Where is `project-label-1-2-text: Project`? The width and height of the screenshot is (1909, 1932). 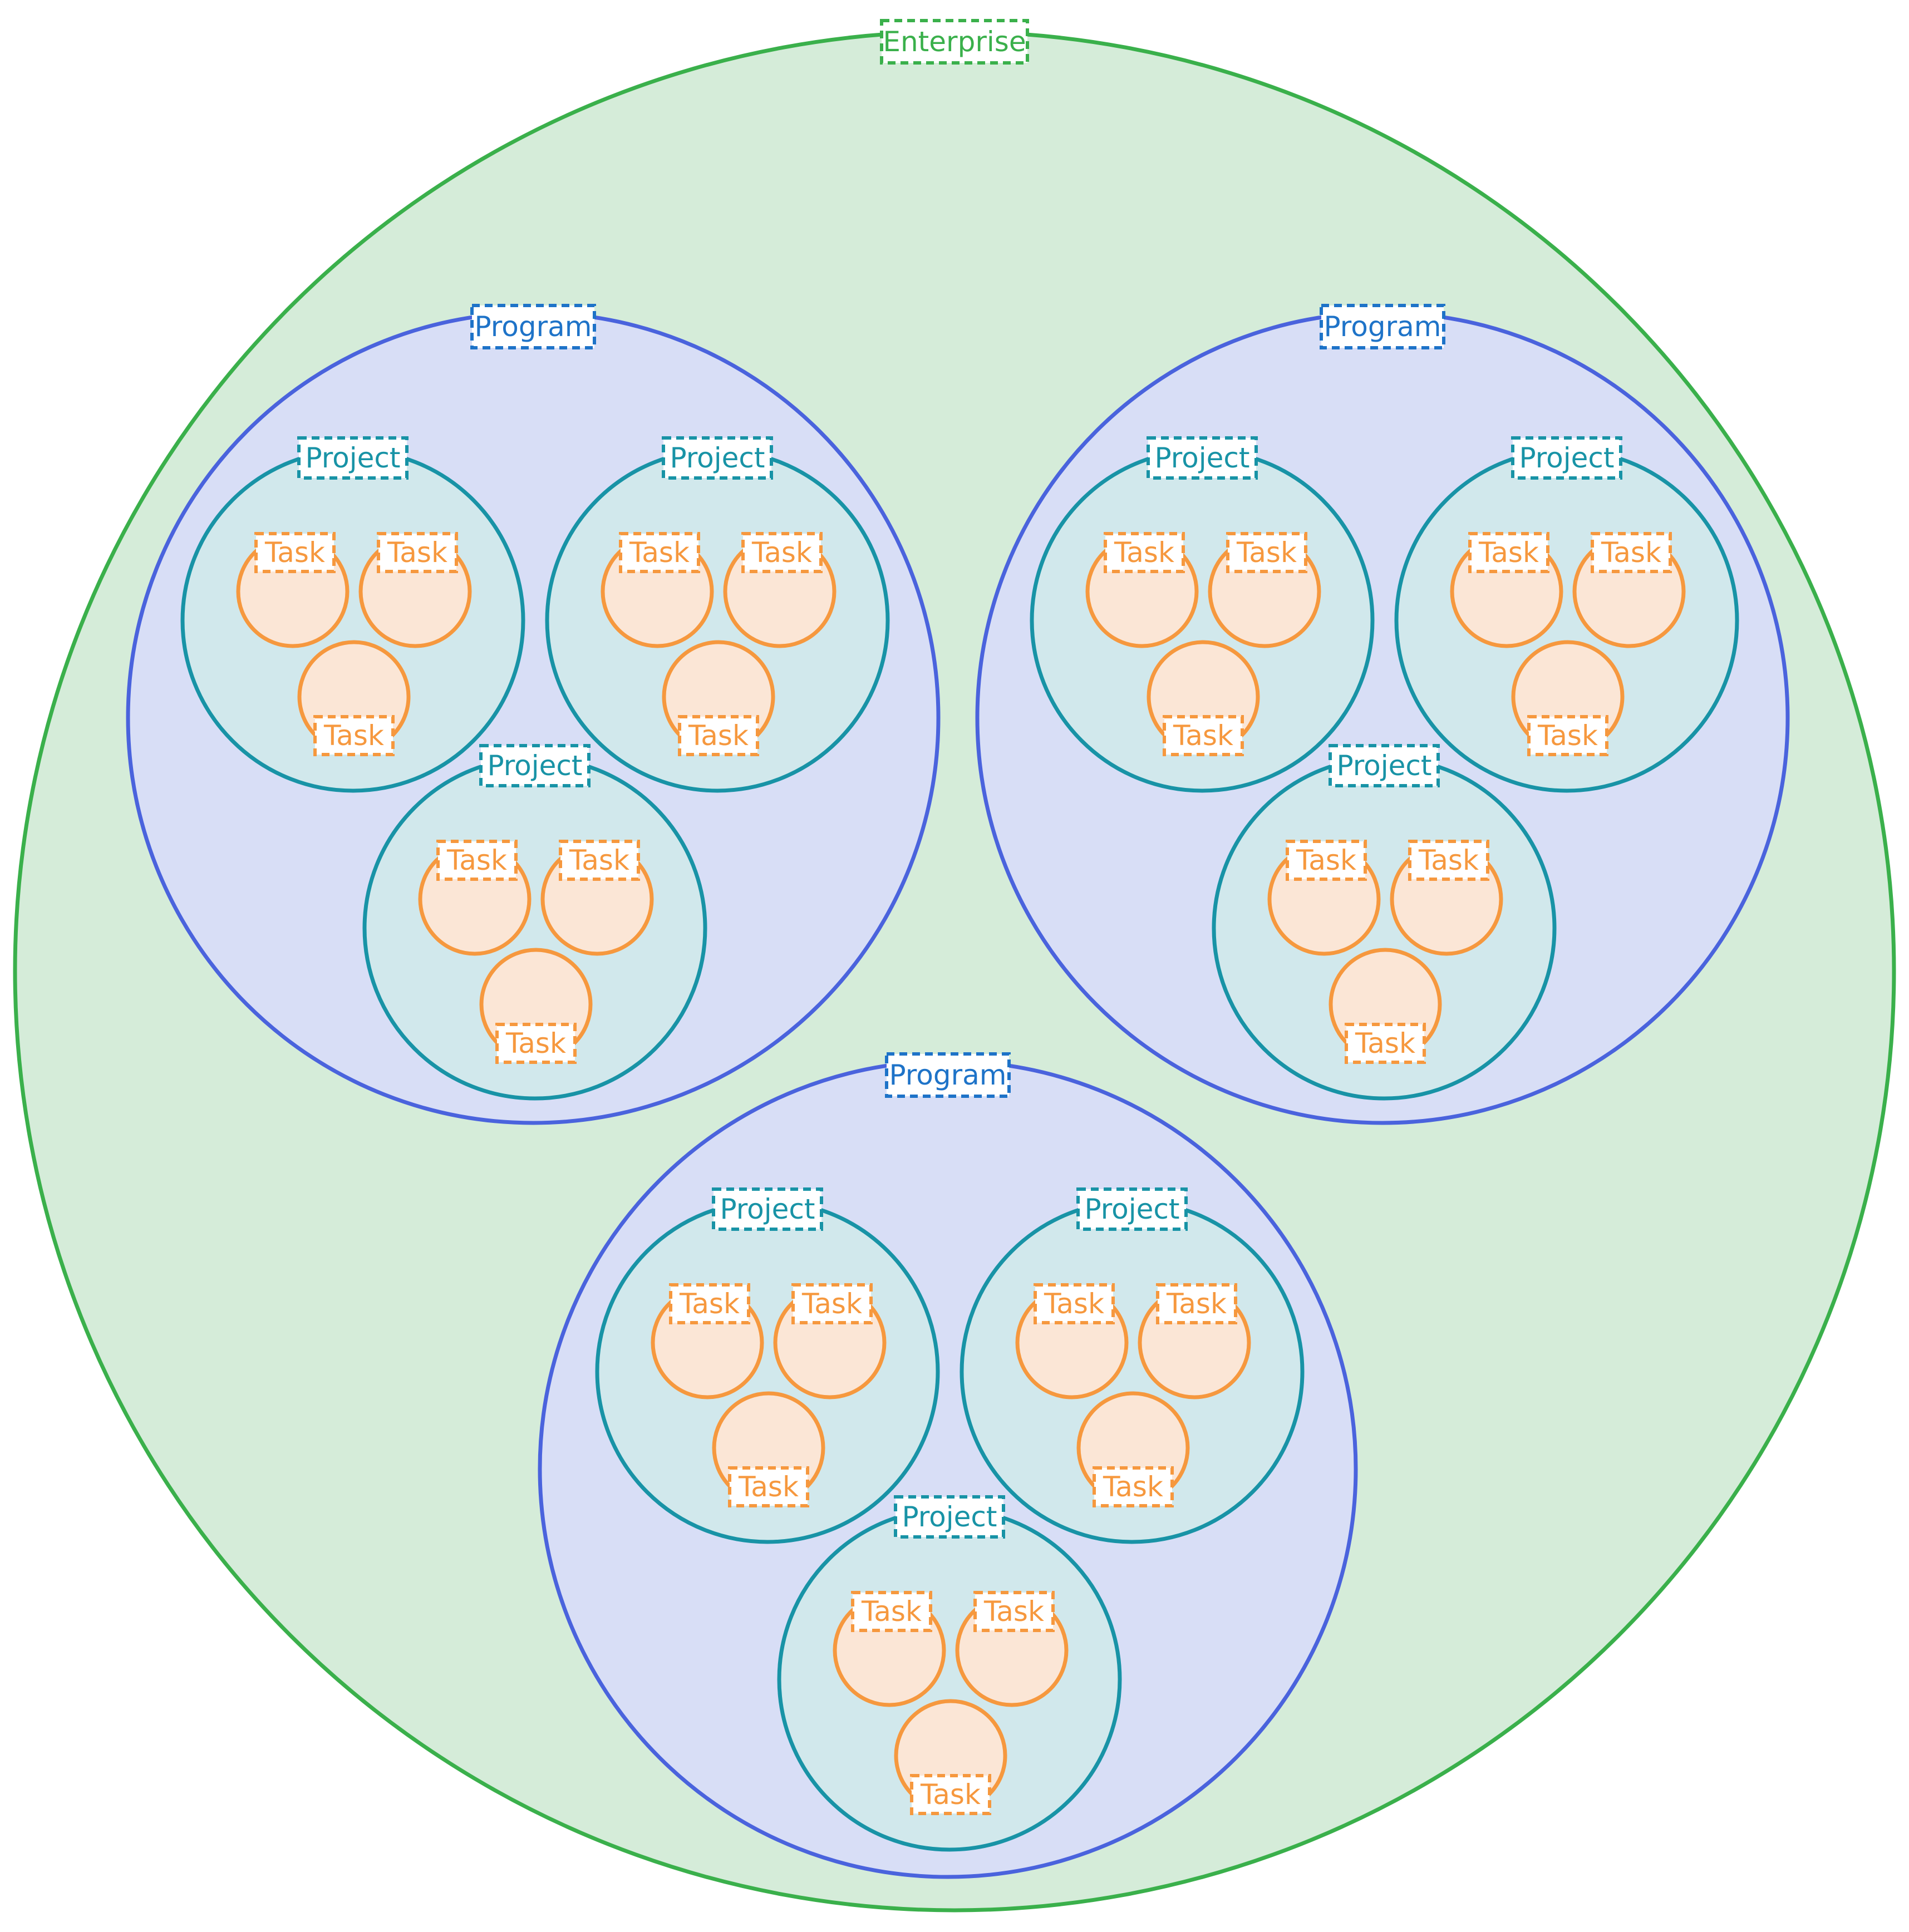 project-label-1-2-text: Project is located at coordinates (717, 458).